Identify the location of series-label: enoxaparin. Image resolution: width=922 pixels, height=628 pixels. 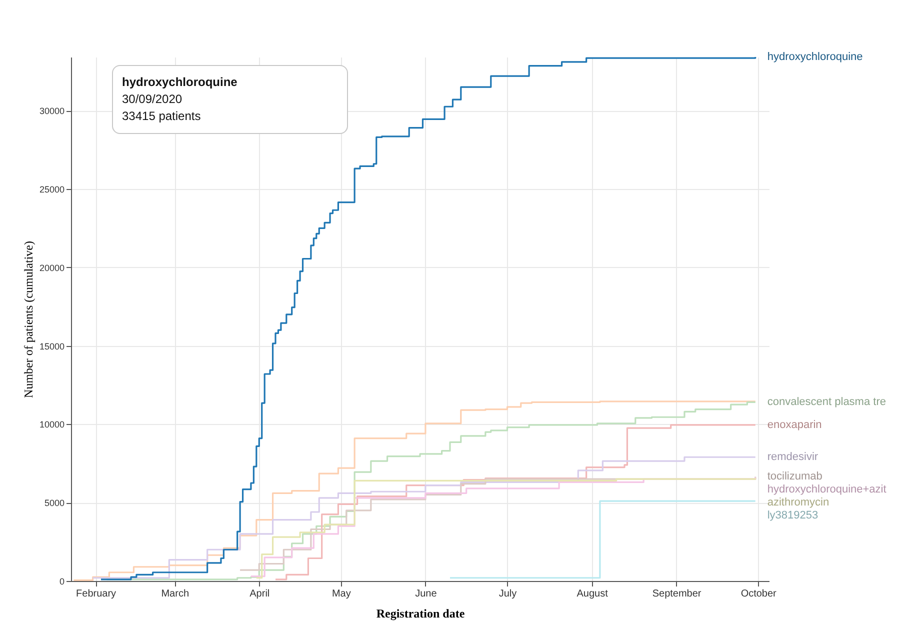
(794, 424).